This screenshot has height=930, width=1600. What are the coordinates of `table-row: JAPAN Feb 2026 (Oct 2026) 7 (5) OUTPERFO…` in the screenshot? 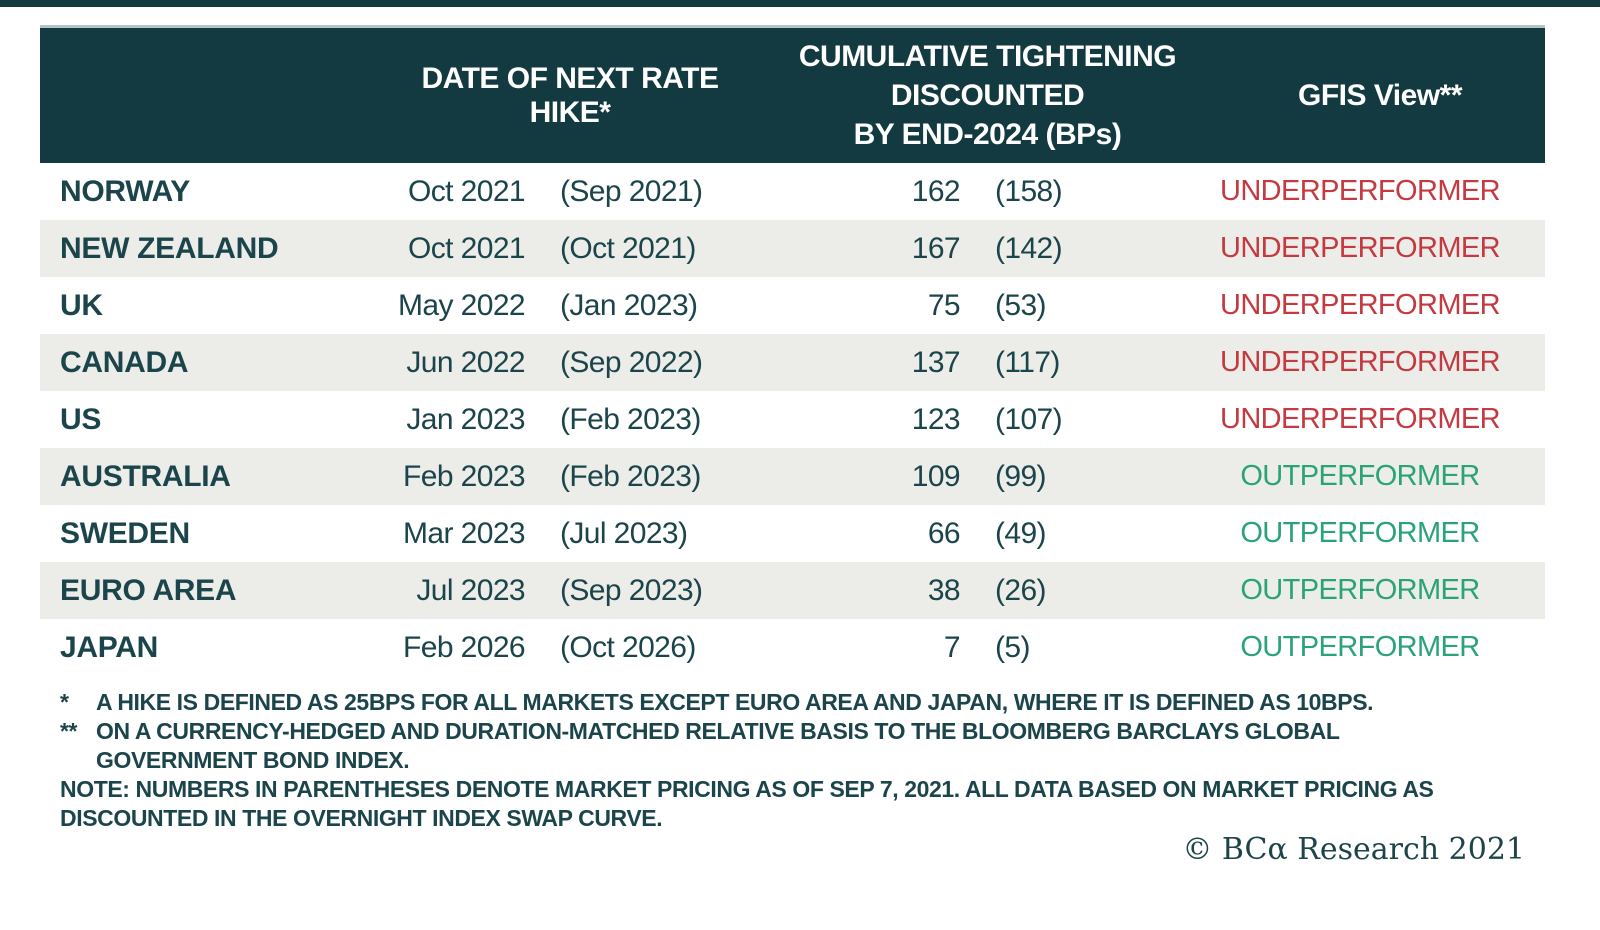 It's located at (792, 647).